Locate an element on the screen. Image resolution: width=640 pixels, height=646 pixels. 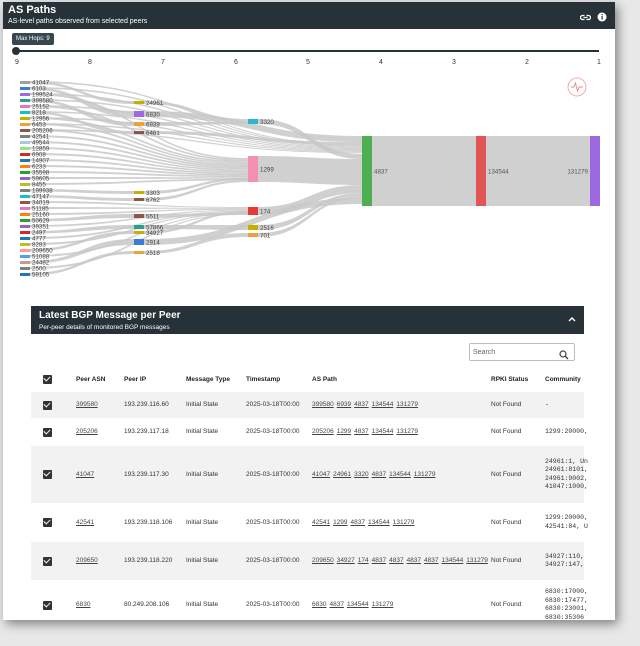
column-header: RPKI Status is located at coordinates (510, 379).